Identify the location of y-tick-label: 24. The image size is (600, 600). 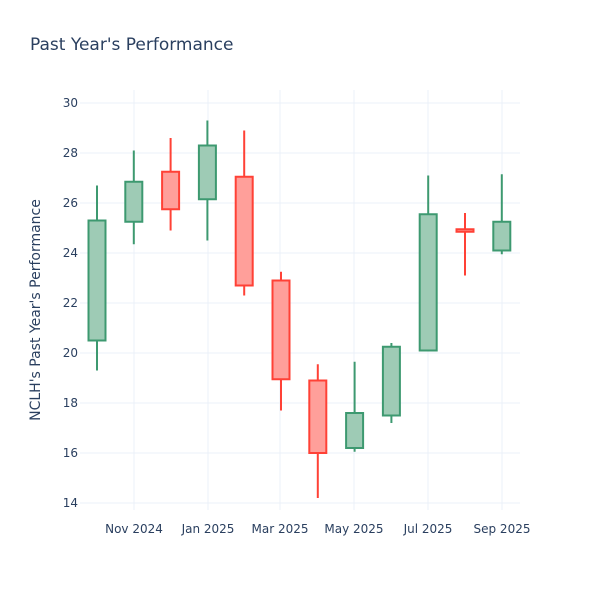
(70, 253).